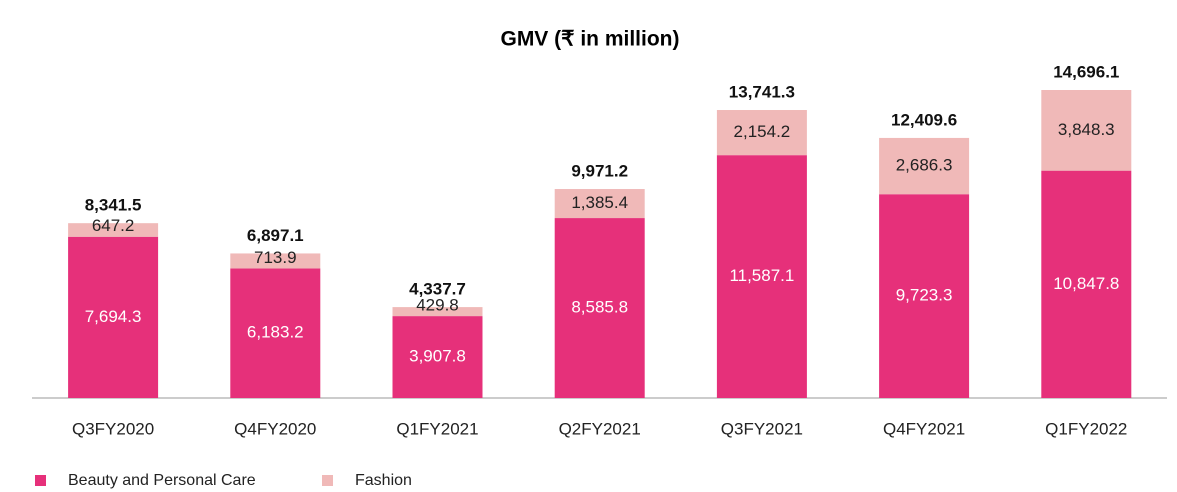 This screenshot has height=492, width=1177. What do you see at coordinates (113, 225) in the screenshot?
I see `data-label: 647.2` at bounding box center [113, 225].